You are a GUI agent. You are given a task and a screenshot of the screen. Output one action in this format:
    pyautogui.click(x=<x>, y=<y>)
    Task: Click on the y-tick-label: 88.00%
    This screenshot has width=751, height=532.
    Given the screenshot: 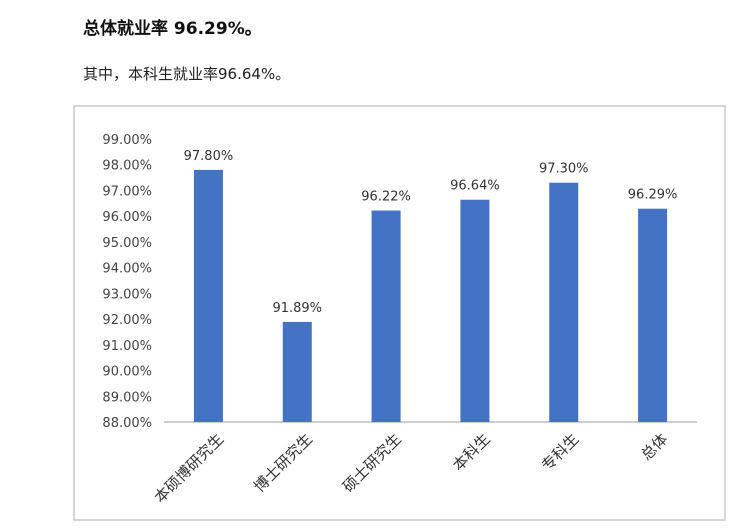 What is the action you would take?
    pyautogui.click(x=127, y=423)
    